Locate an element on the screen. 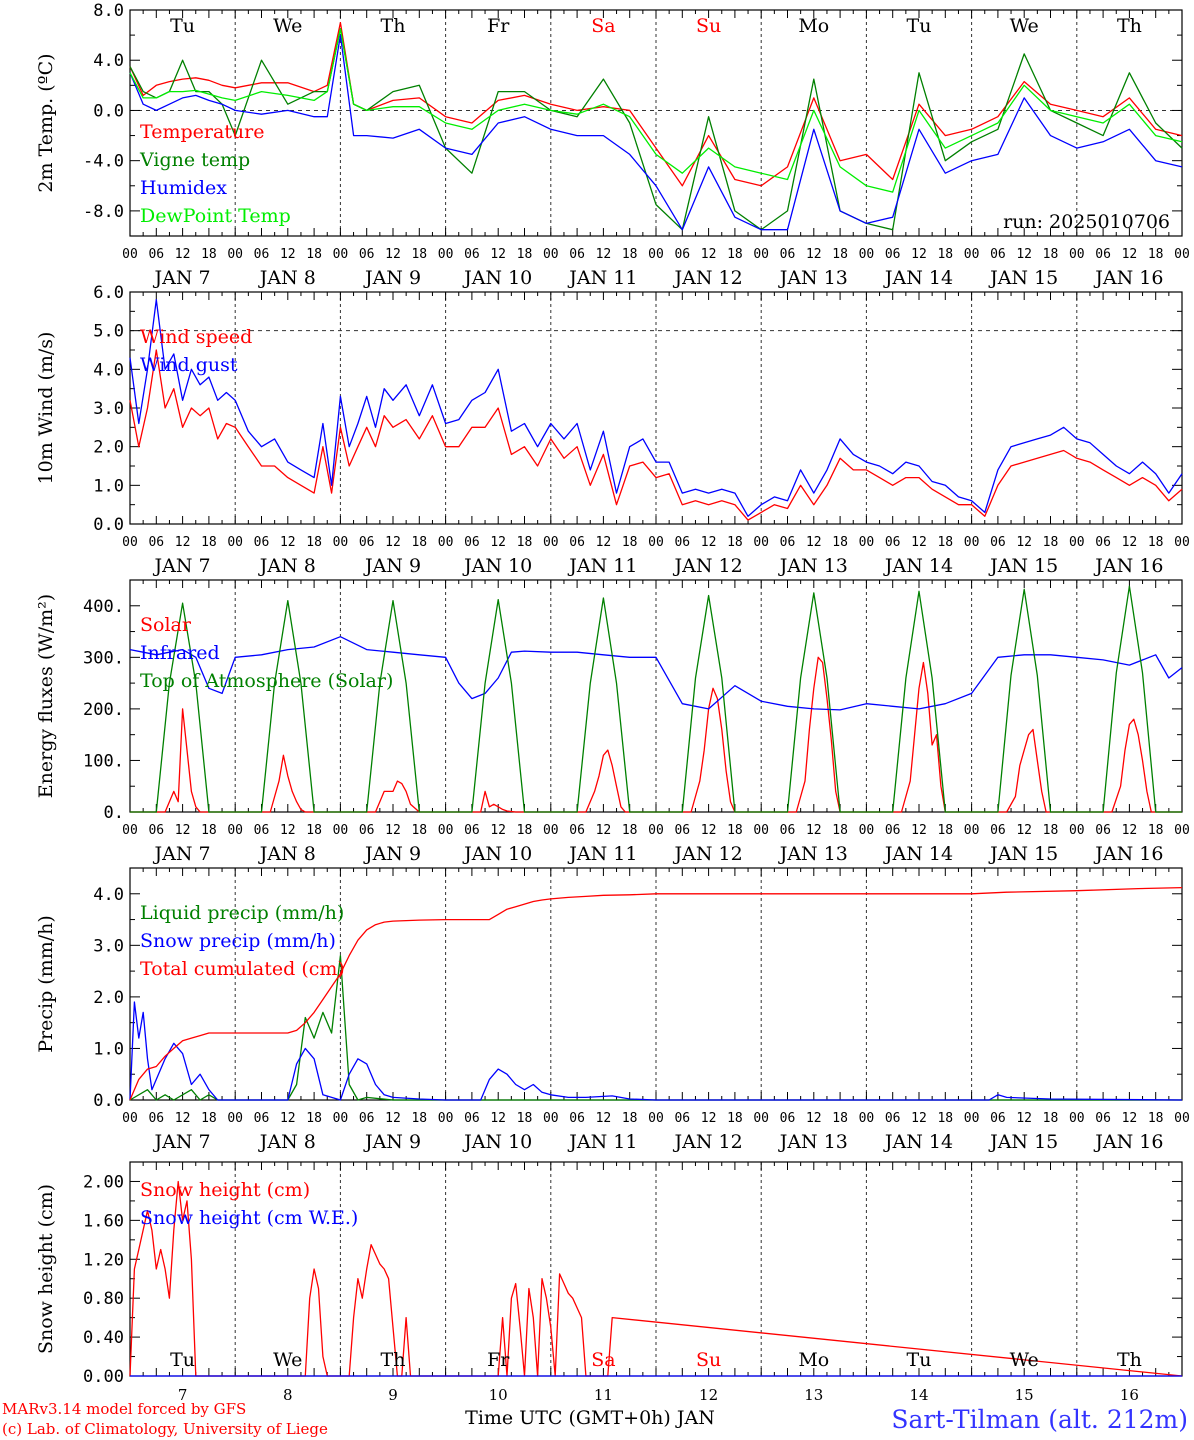 The image size is (1194, 1440). series-solar is located at coordinates (656, 734).